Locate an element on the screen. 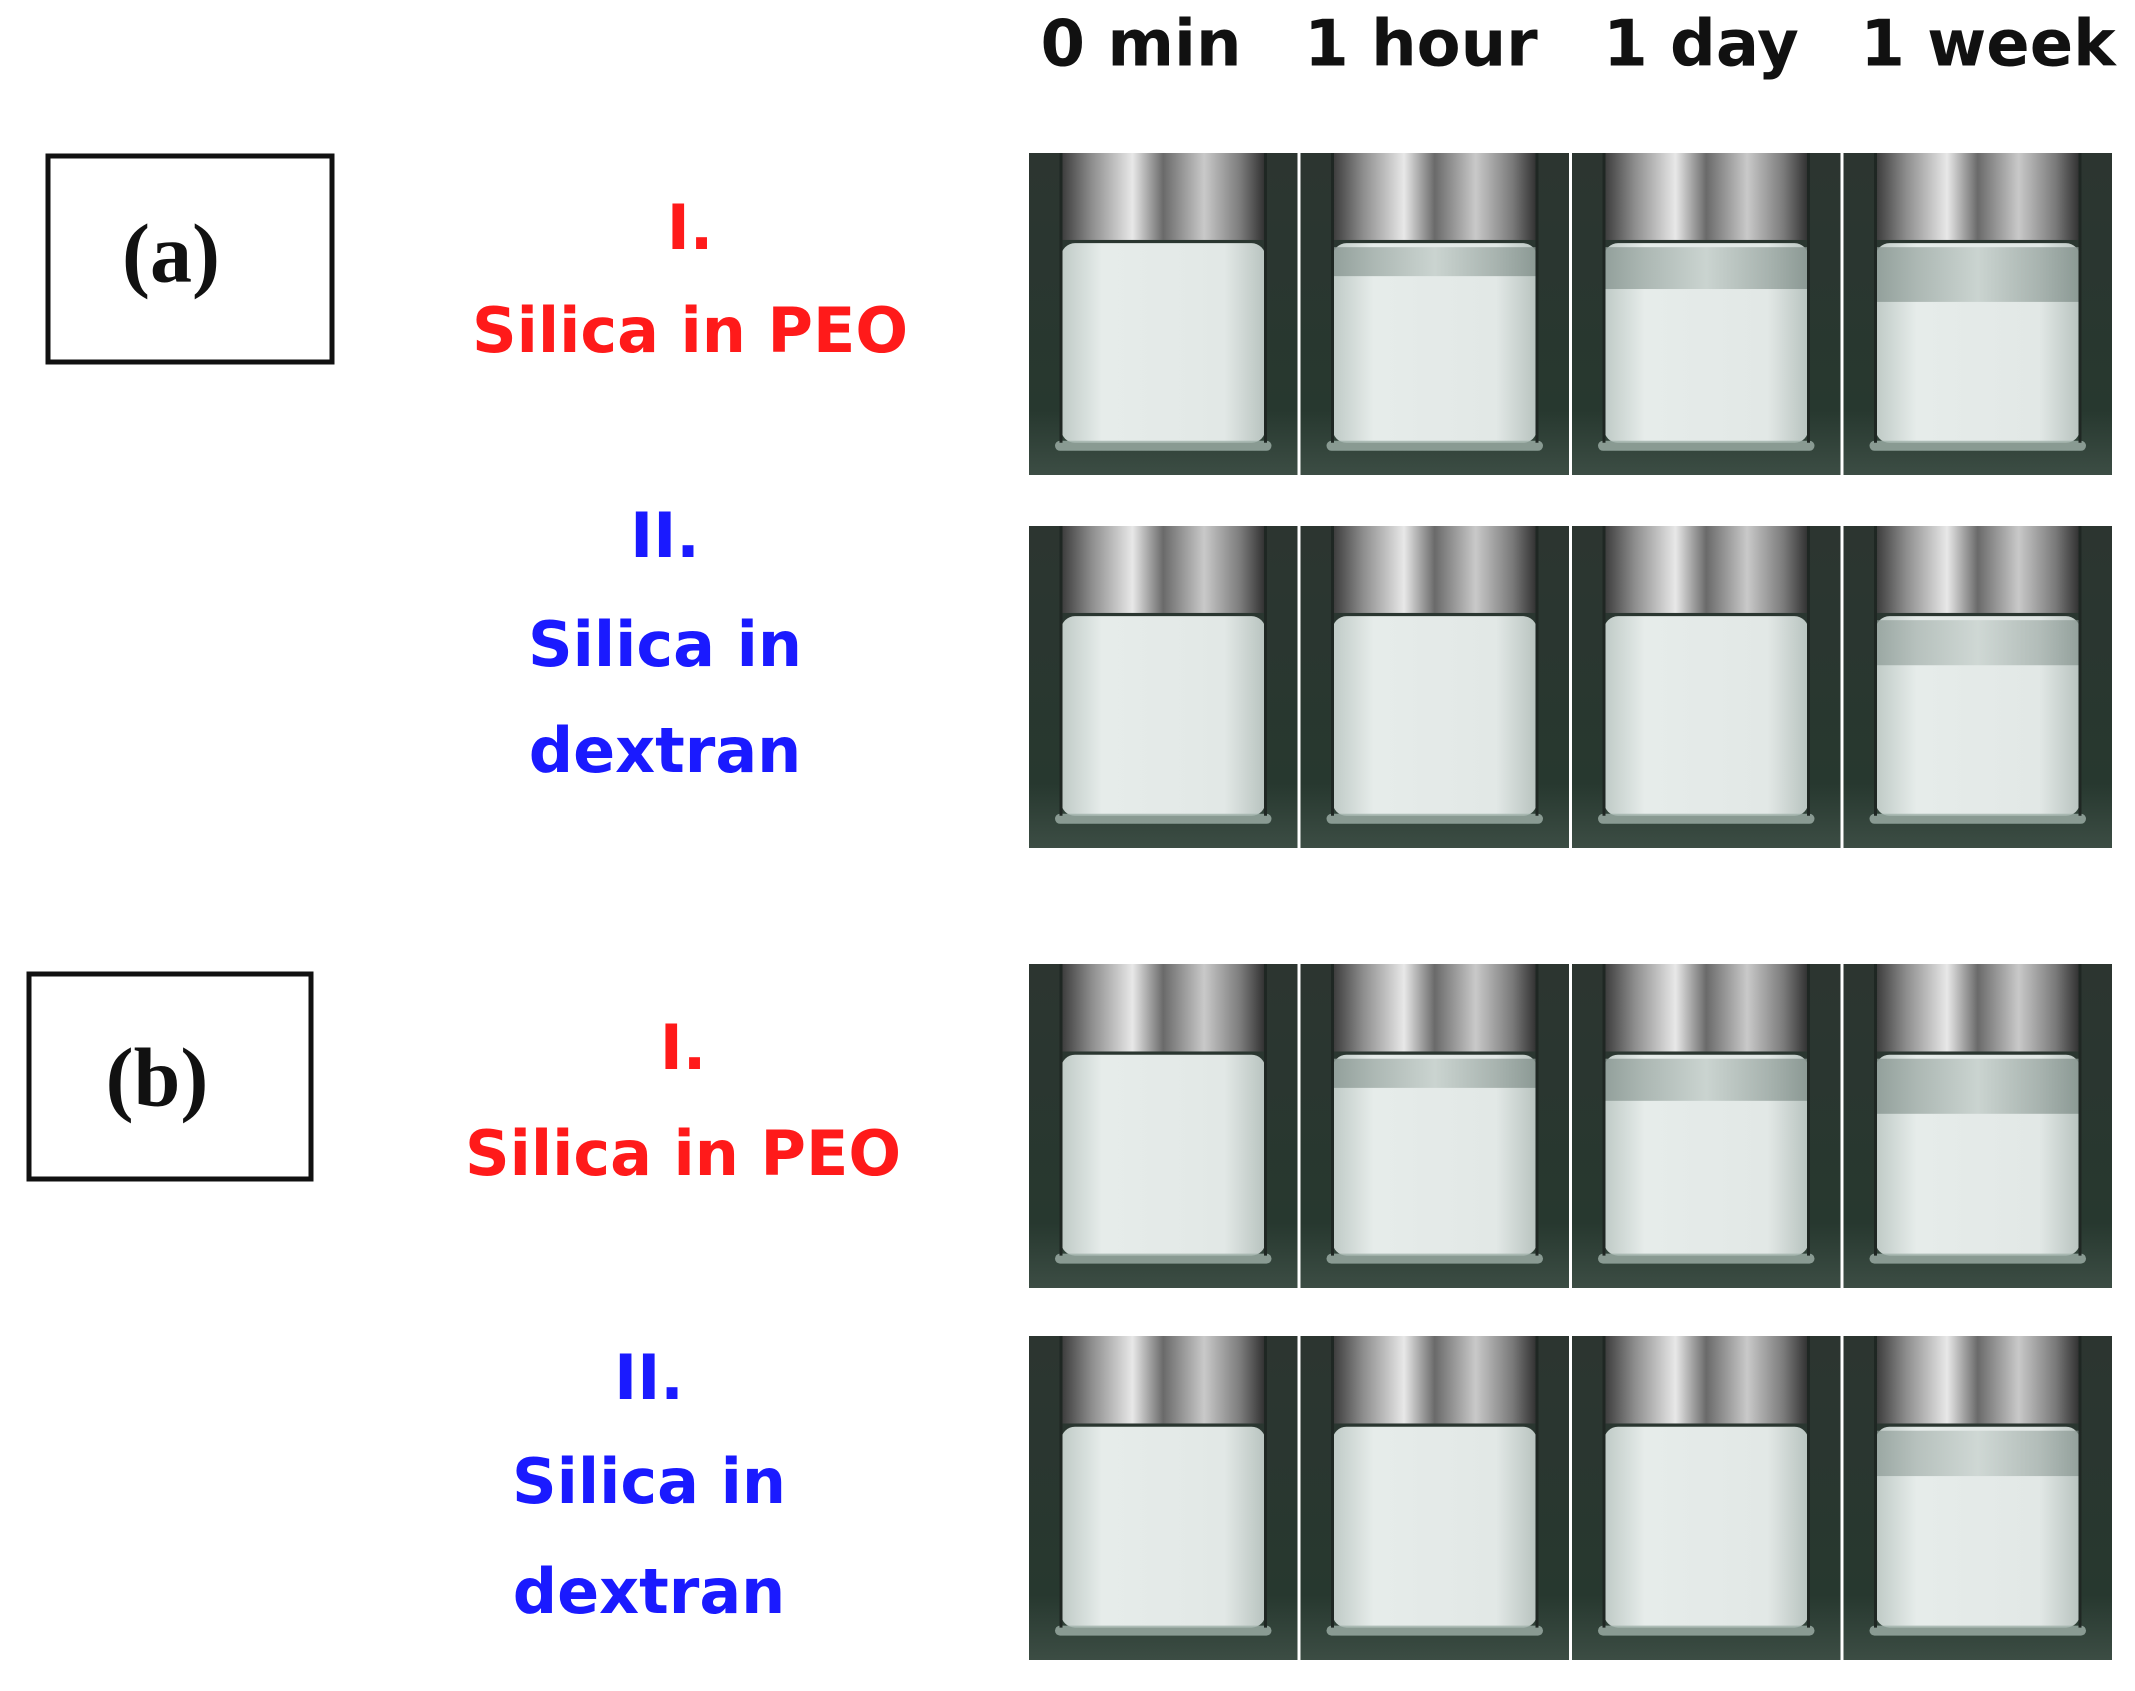 The height and width of the screenshot is (1691, 2135). panel-label: (b) is located at coordinates (157, 1077).